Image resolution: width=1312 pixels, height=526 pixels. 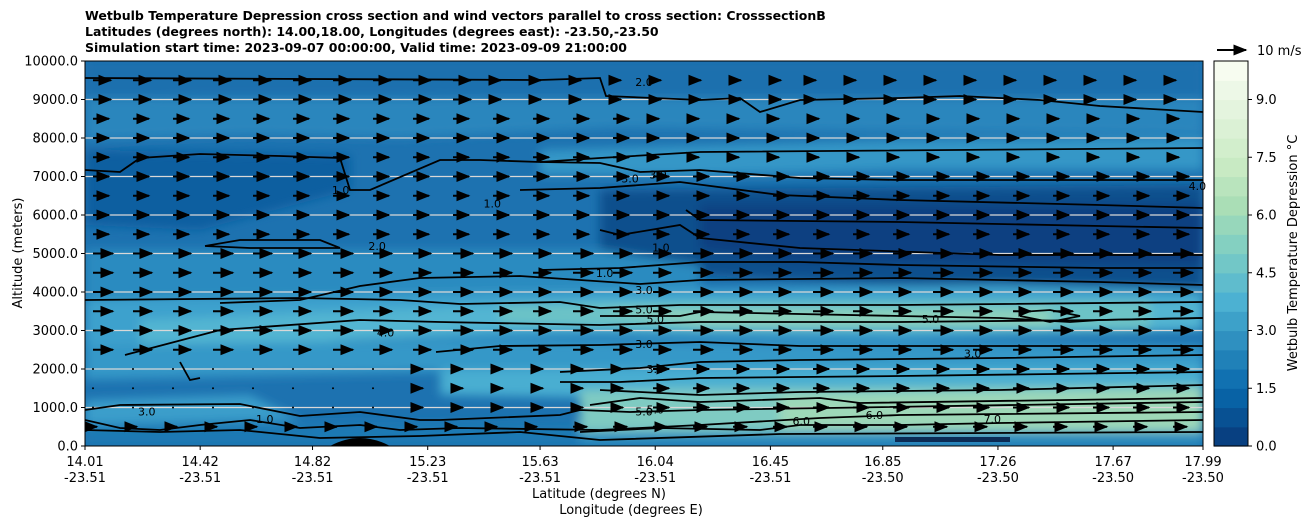 I want to click on x-tick-latitude: 17.26, so click(x=997, y=462).